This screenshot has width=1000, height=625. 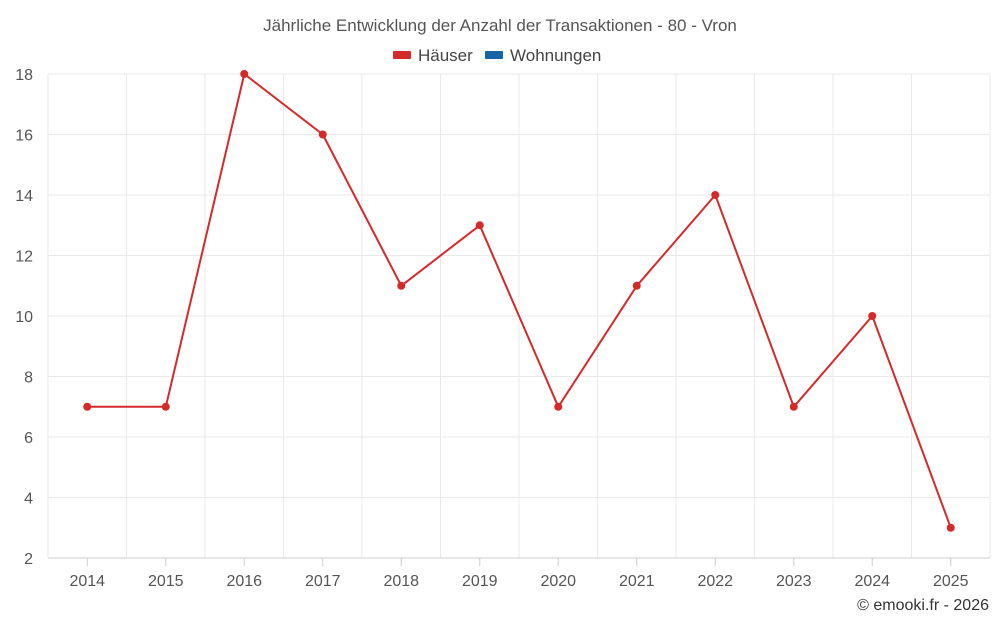 I want to click on y-tick-label: 6, so click(x=28, y=438).